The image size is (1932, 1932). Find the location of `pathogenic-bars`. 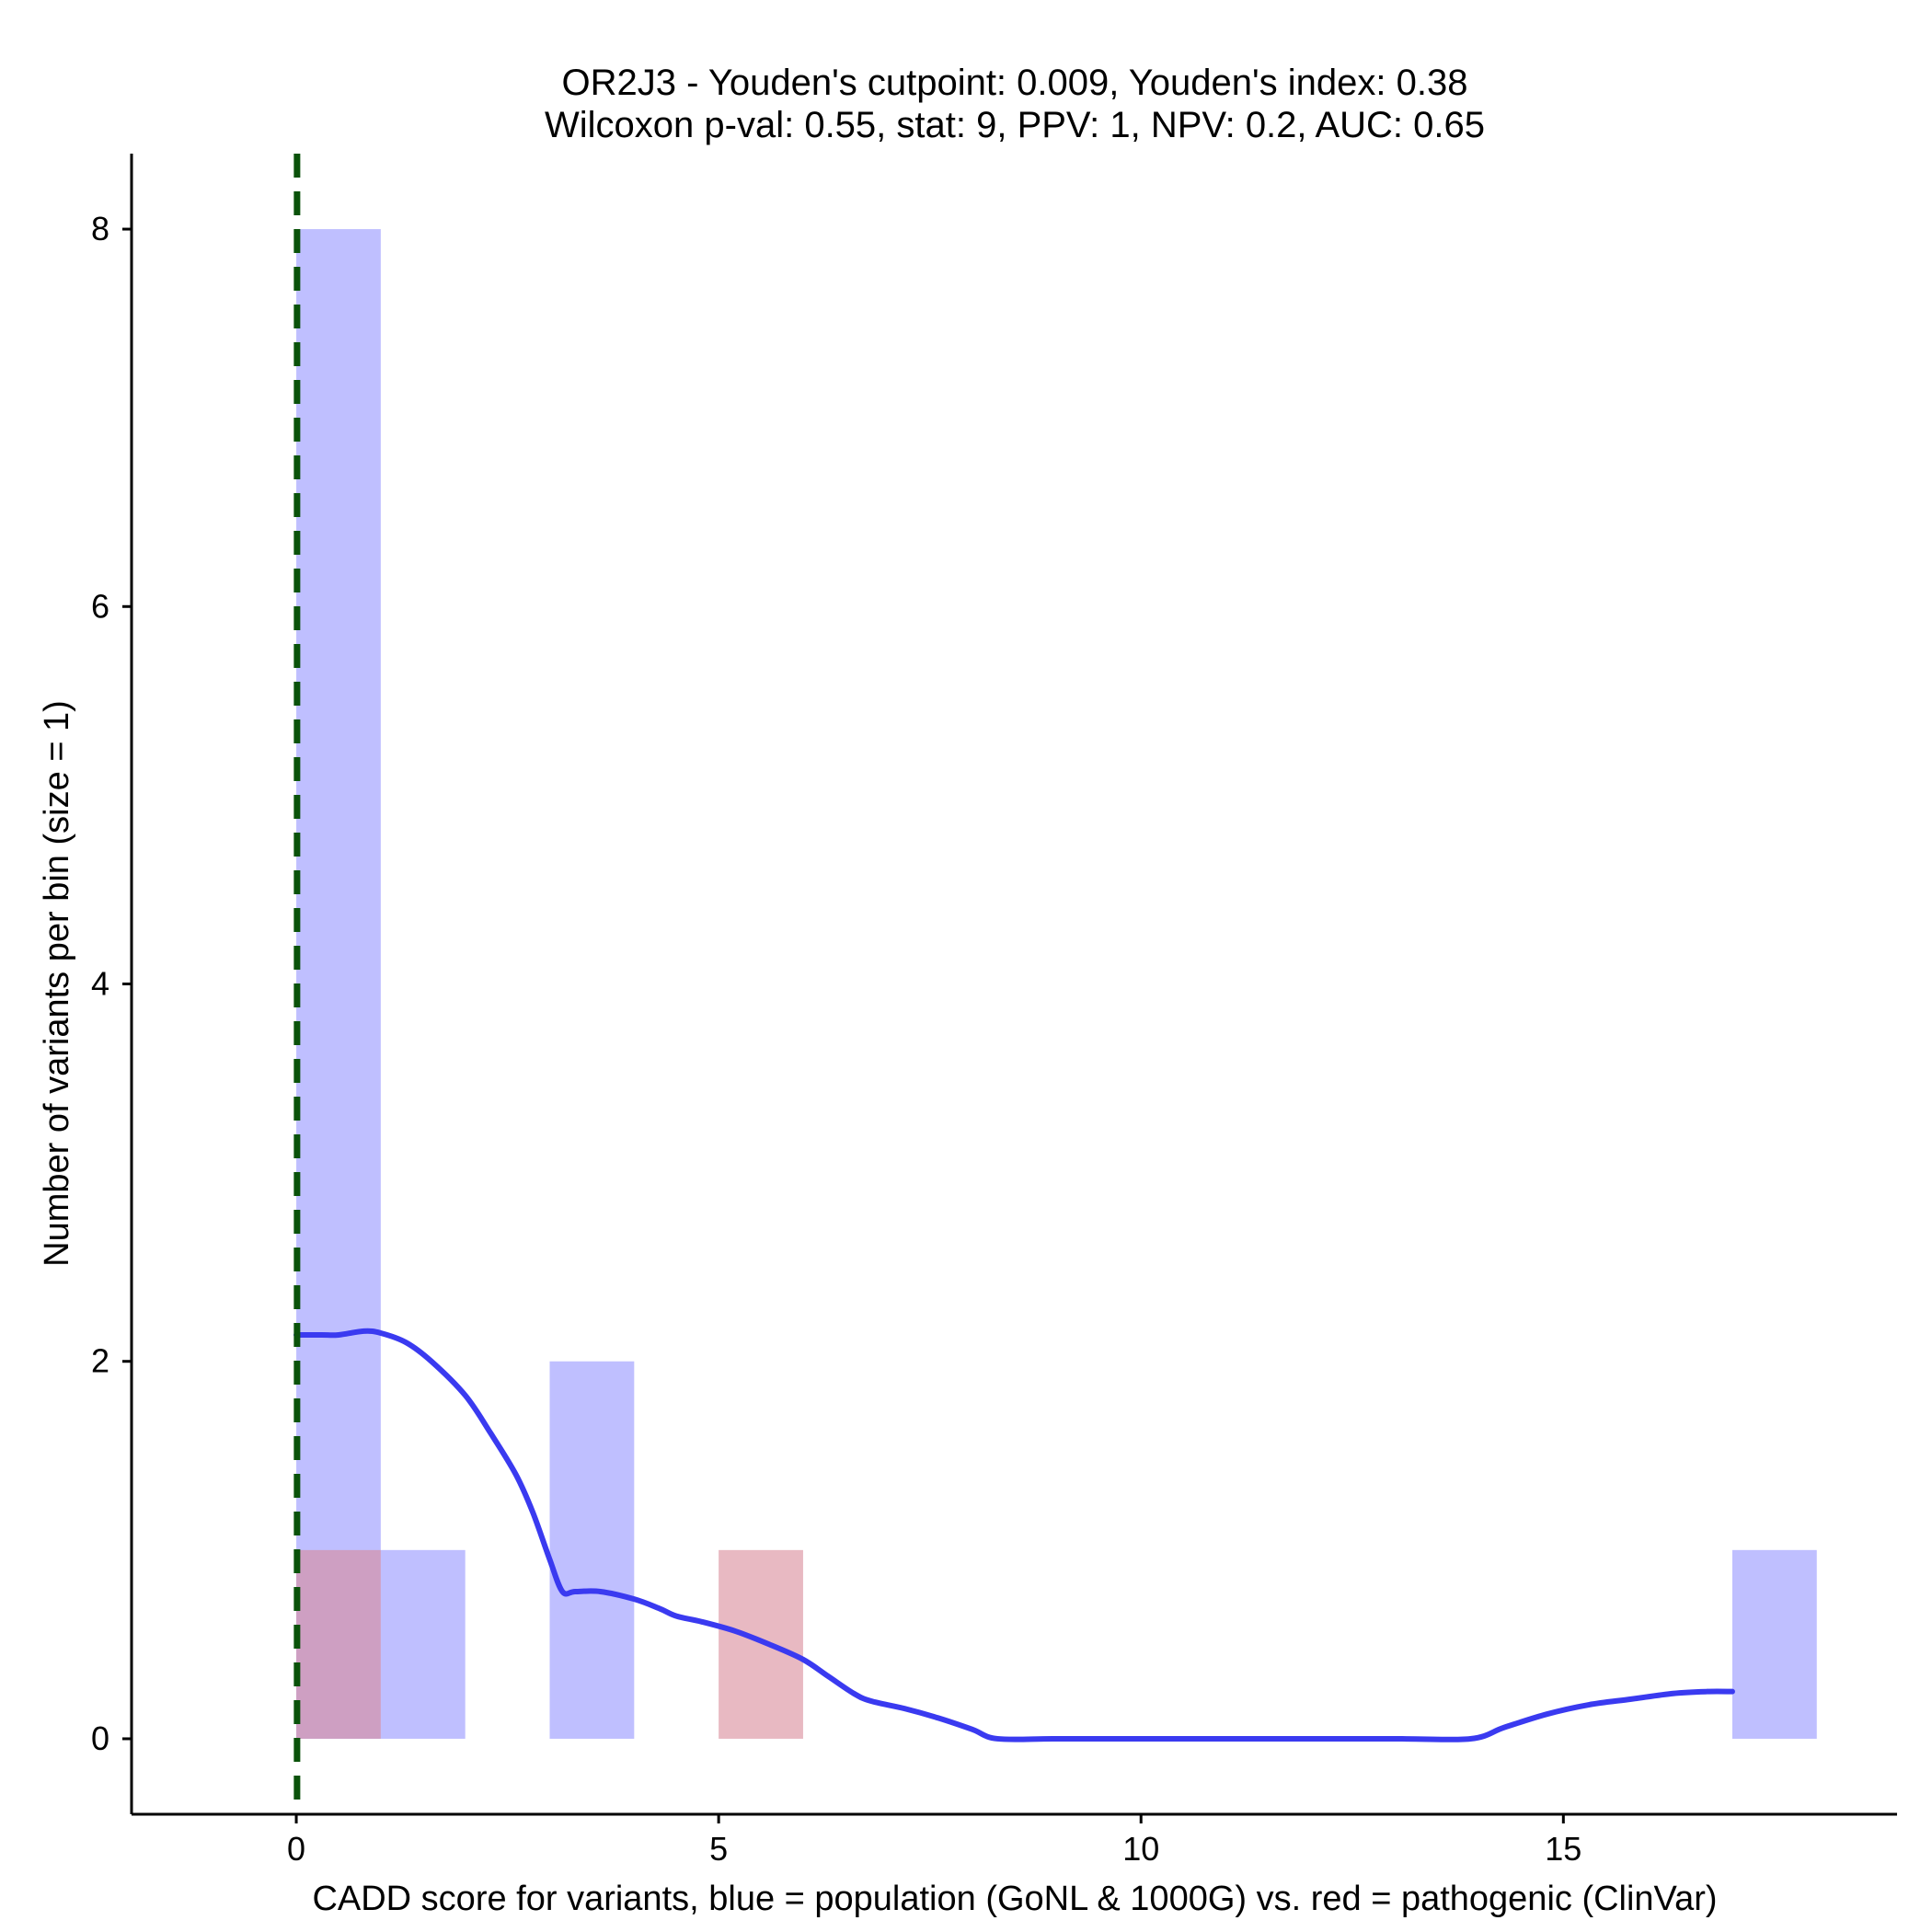

pathogenic-bars is located at coordinates (549, 1644).